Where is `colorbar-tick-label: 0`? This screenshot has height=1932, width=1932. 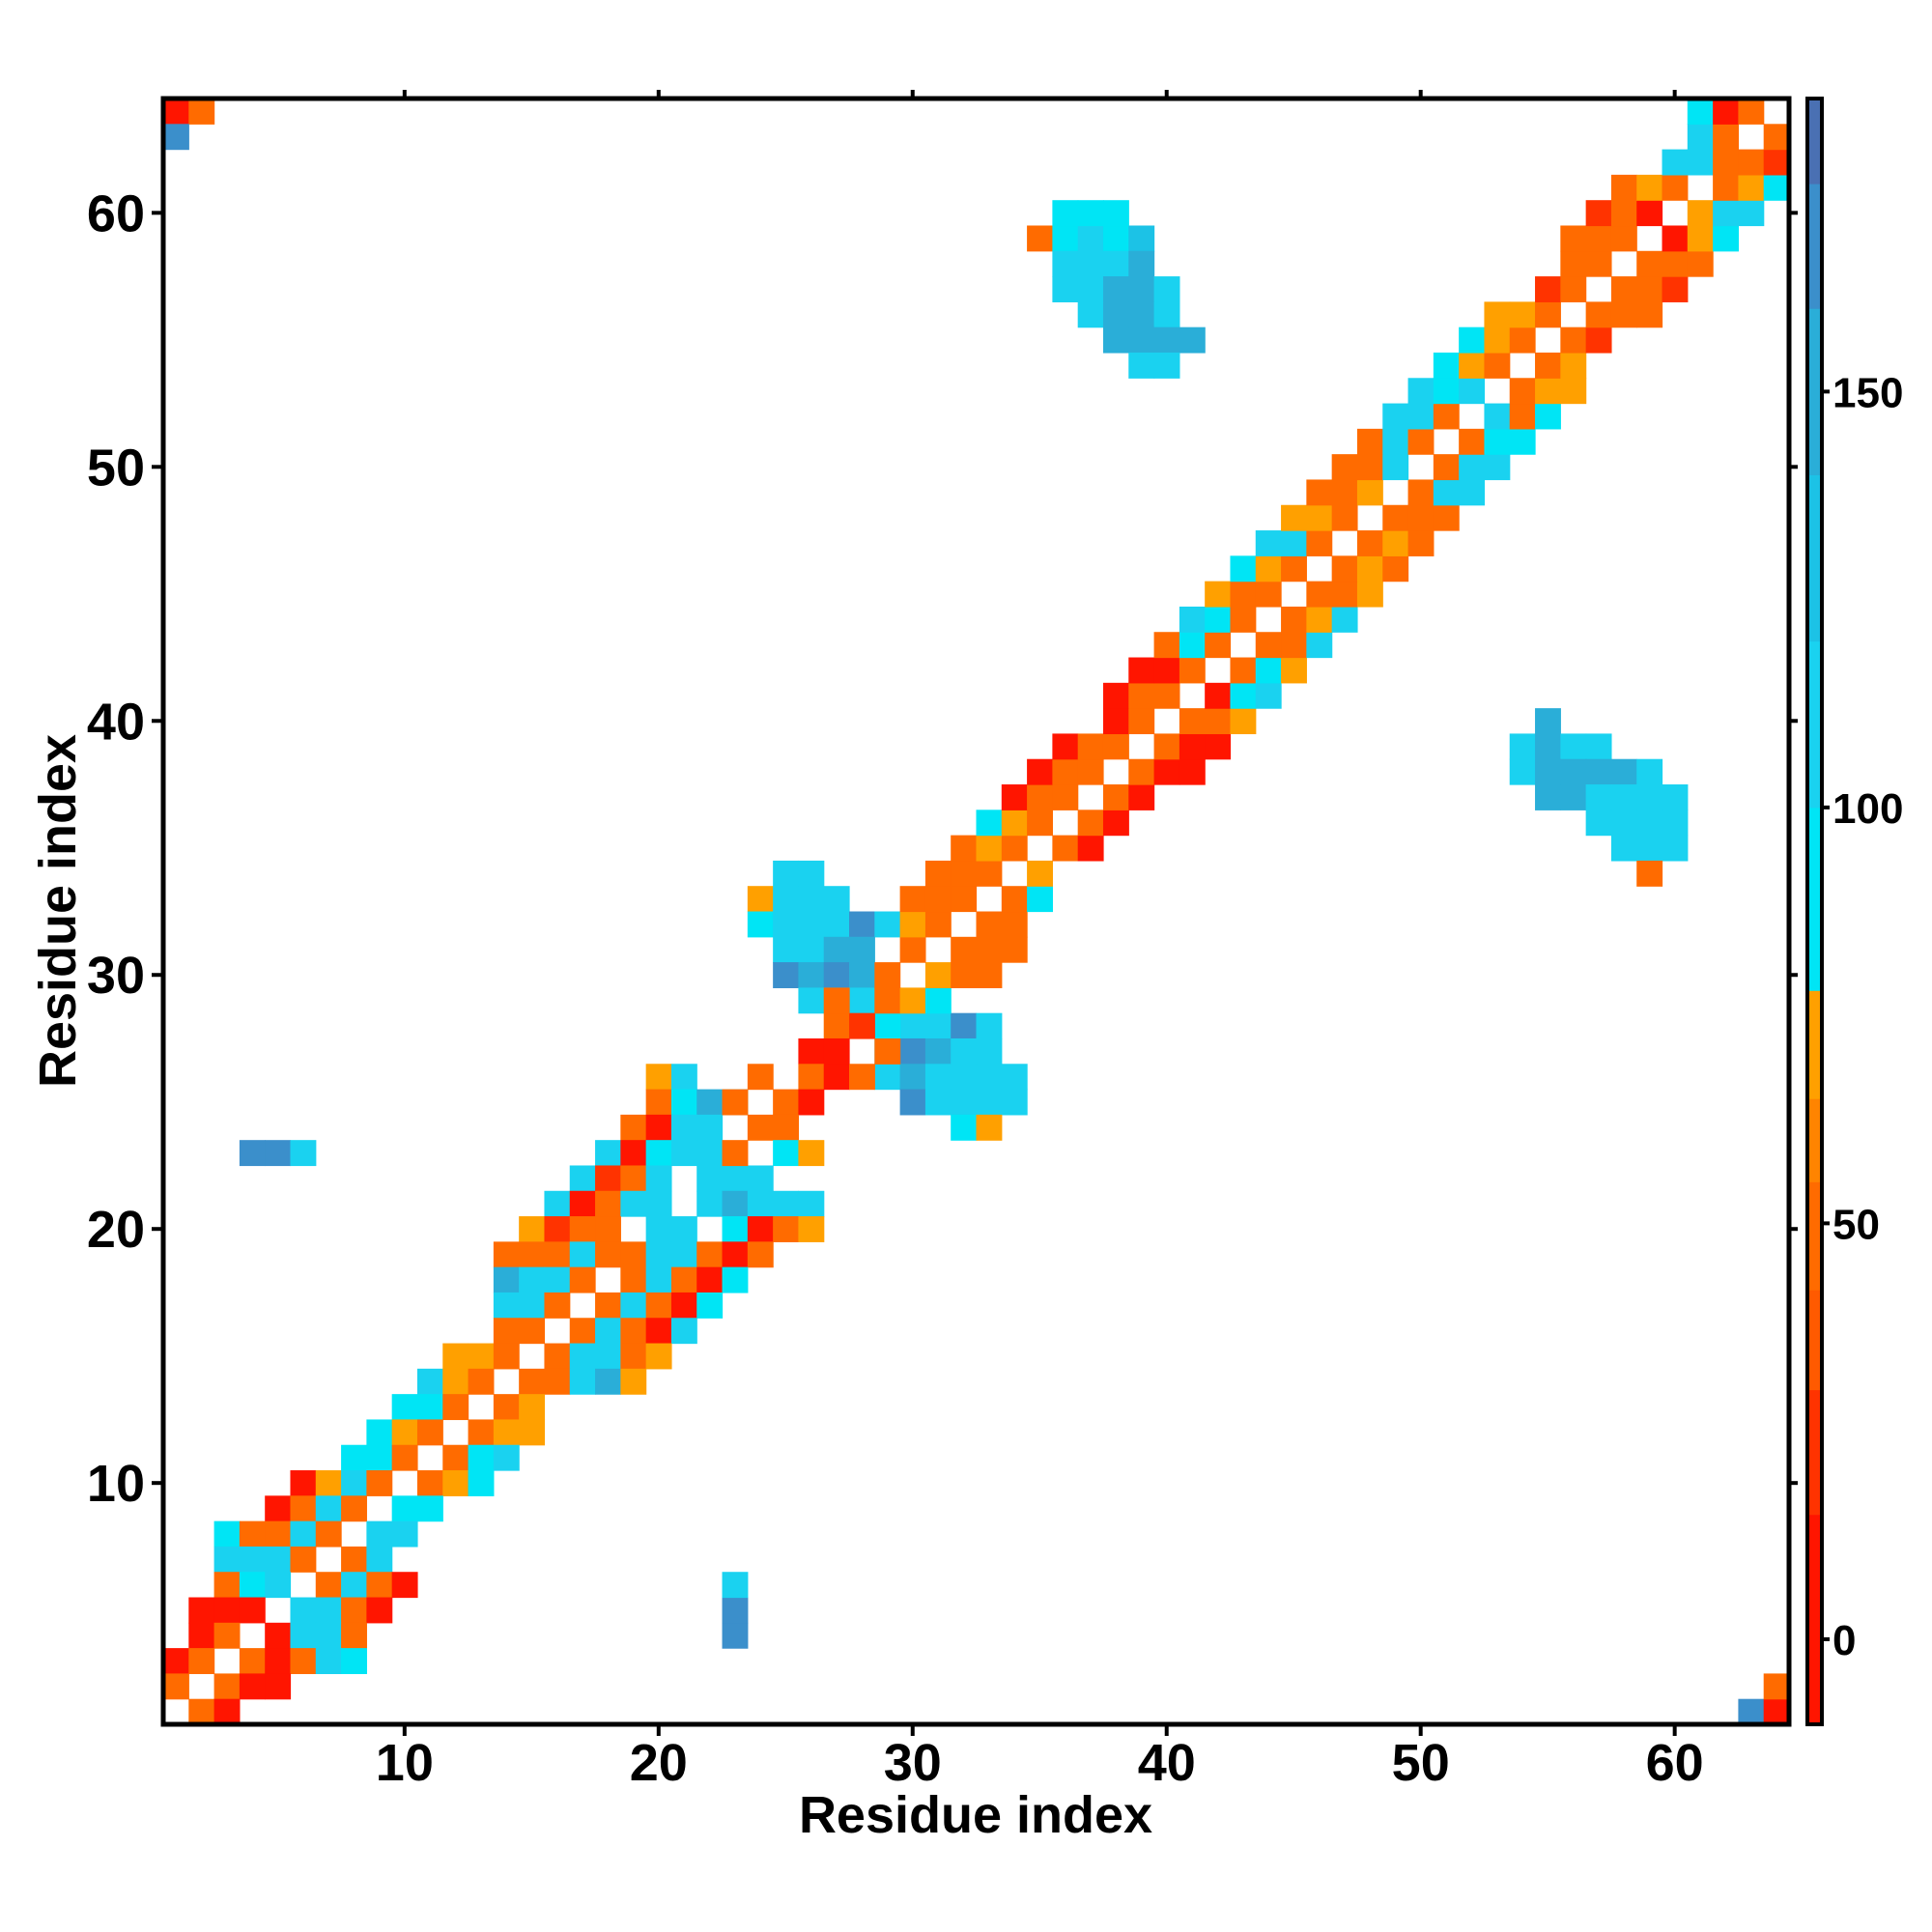
colorbar-tick-label: 0 is located at coordinates (1844, 1640).